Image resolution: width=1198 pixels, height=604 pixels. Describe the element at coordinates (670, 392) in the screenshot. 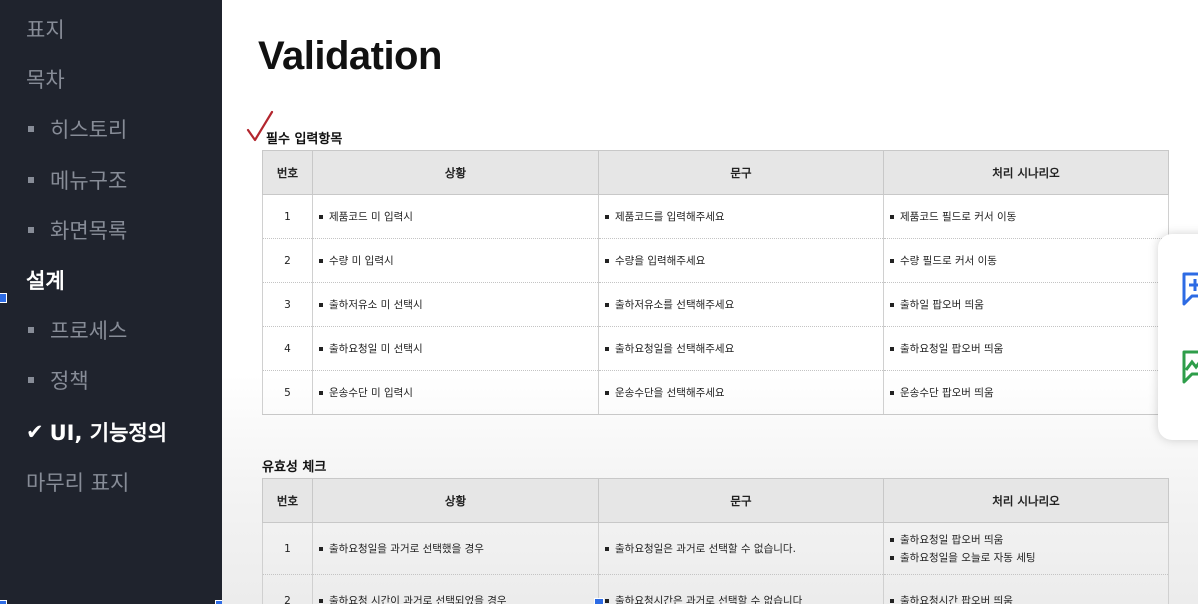

I see `message-text: 운송수단을 선택해주세요` at that location.